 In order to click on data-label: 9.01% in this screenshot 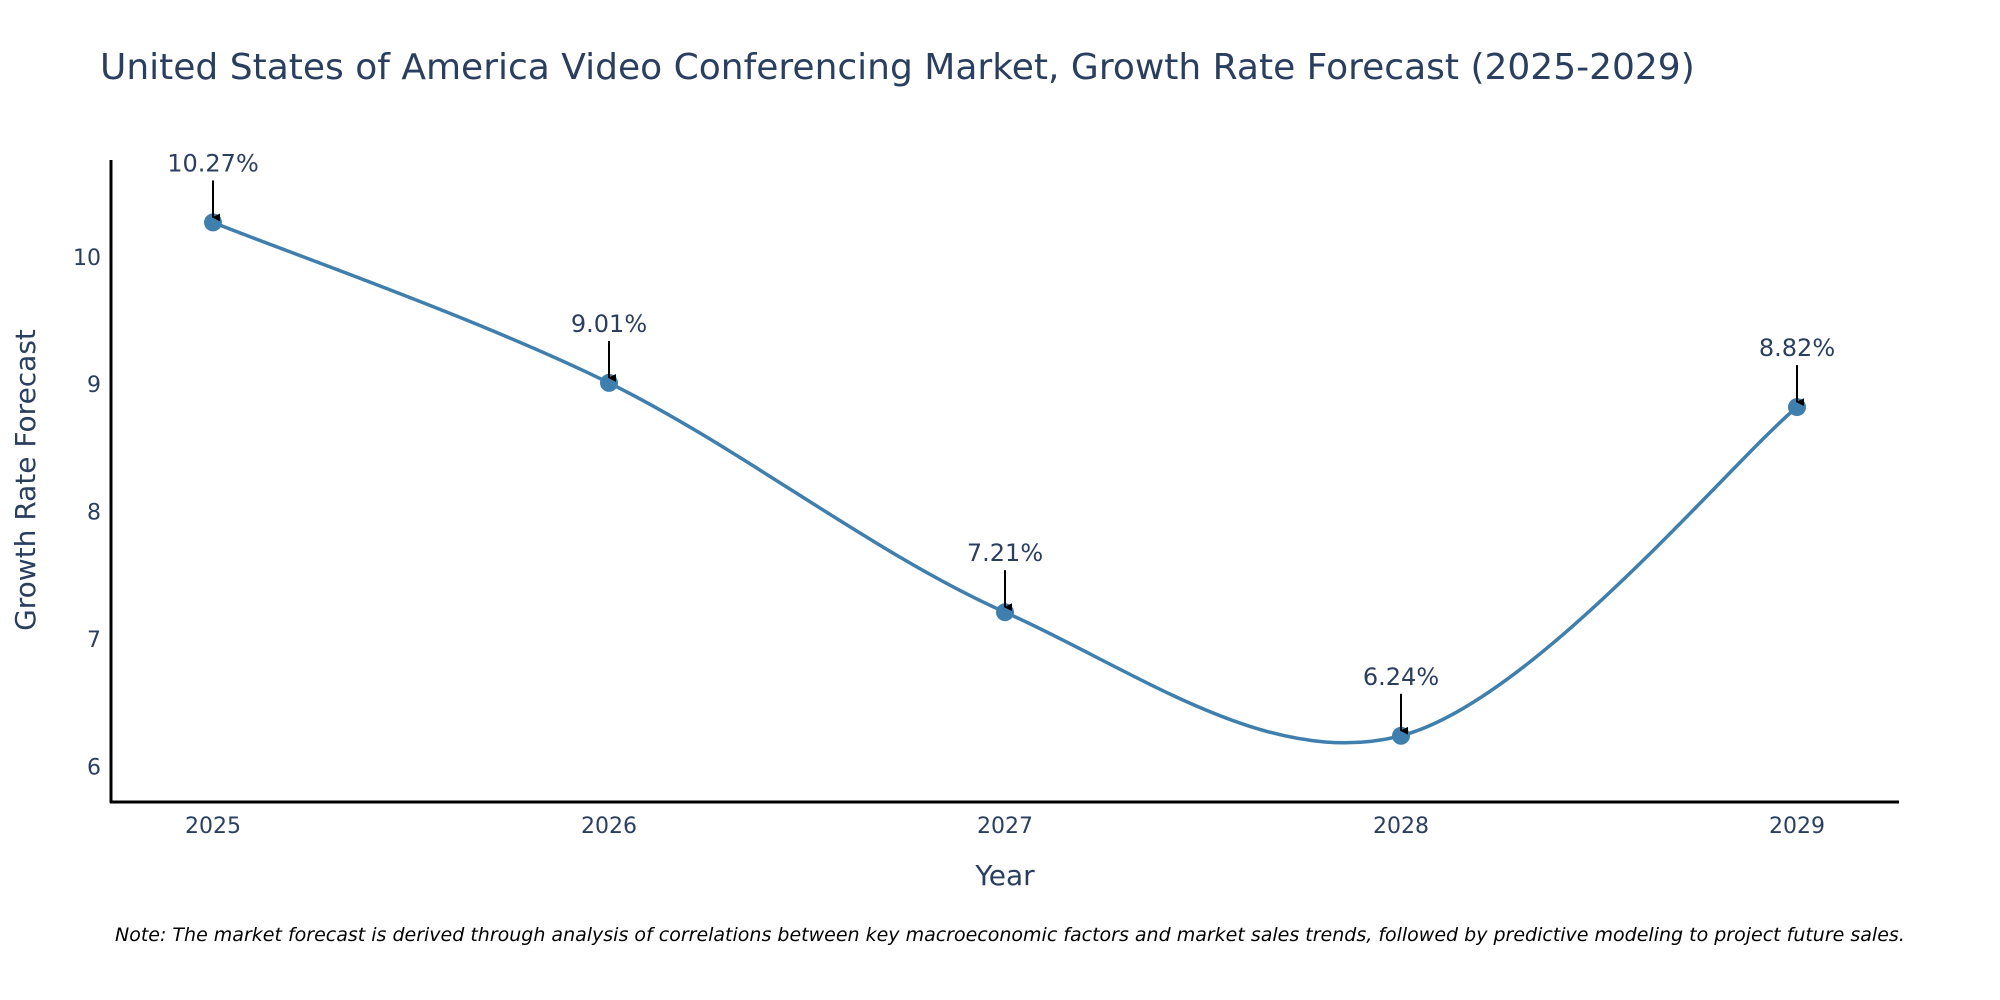, I will do `click(609, 324)`.